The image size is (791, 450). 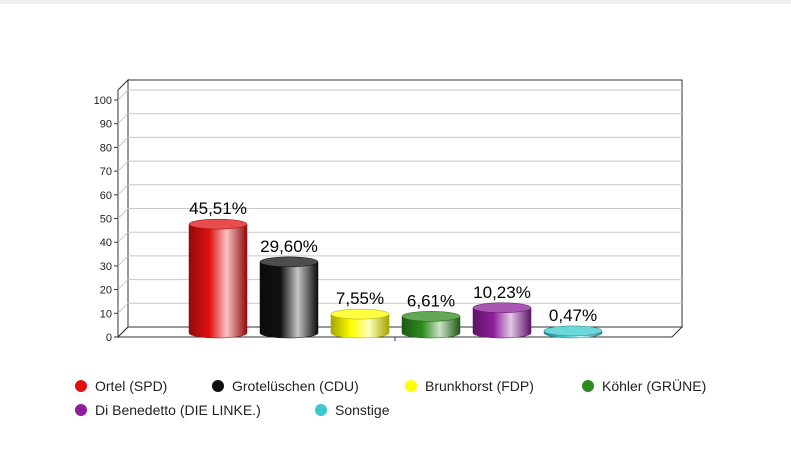 I want to click on y-tick-label: 50, so click(x=106, y=220).